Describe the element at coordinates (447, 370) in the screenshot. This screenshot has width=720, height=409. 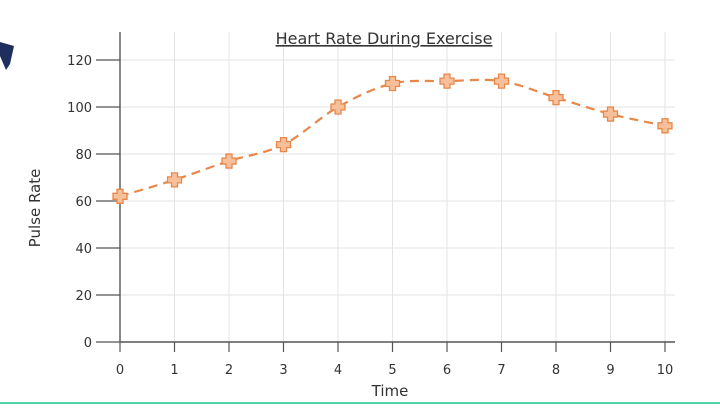
I see `x-tick-label: 6` at that location.